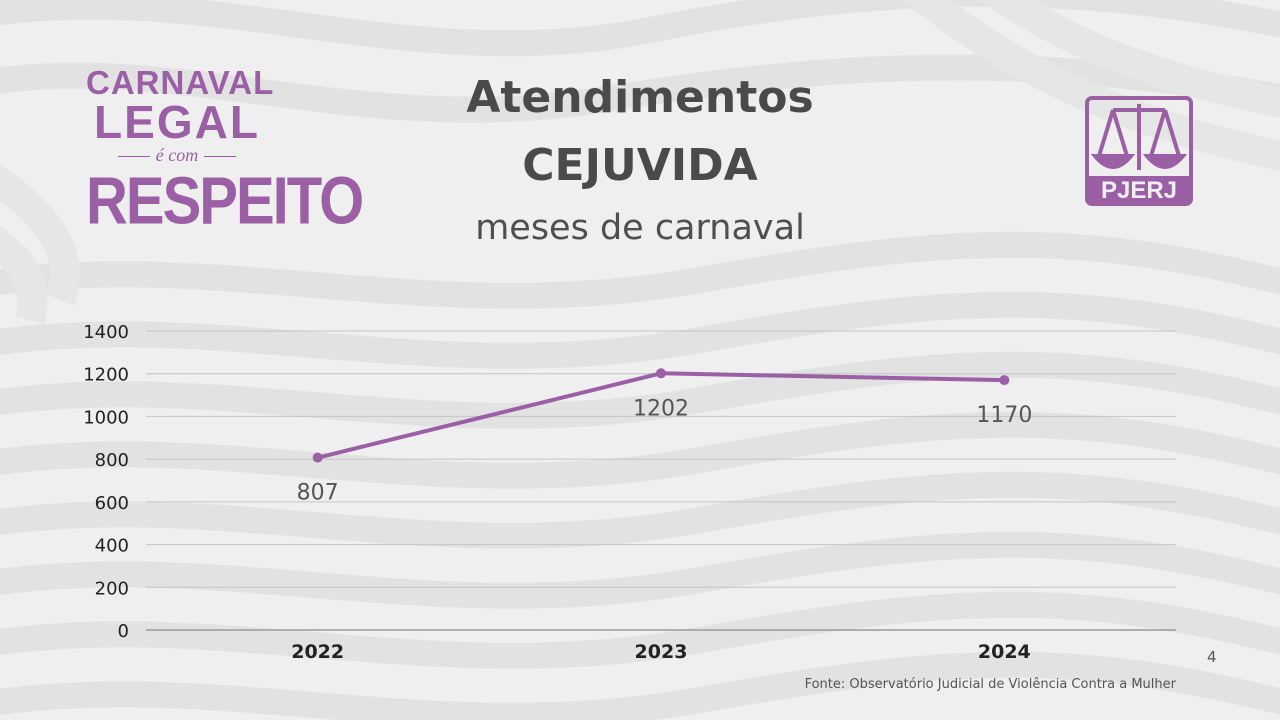  What do you see at coordinates (1212, 657) in the screenshot?
I see `page-number: 4` at bounding box center [1212, 657].